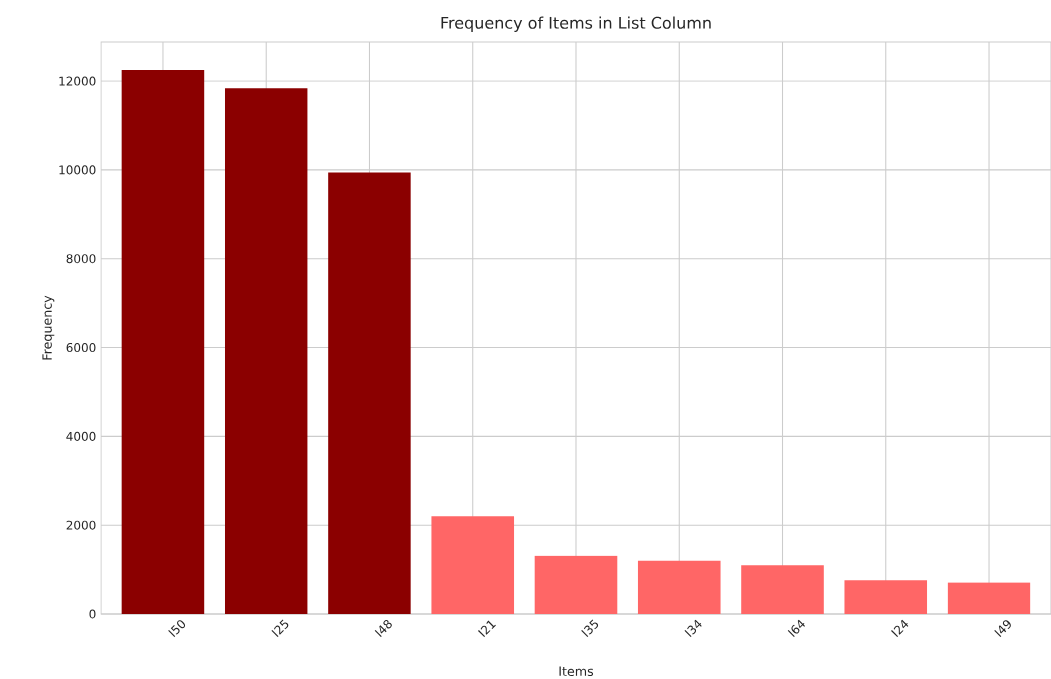 The image size is (1051, 679). Describe the element at coordinates (576, 671) in the screenshot. I see `x-axis-title: Items` at that location.